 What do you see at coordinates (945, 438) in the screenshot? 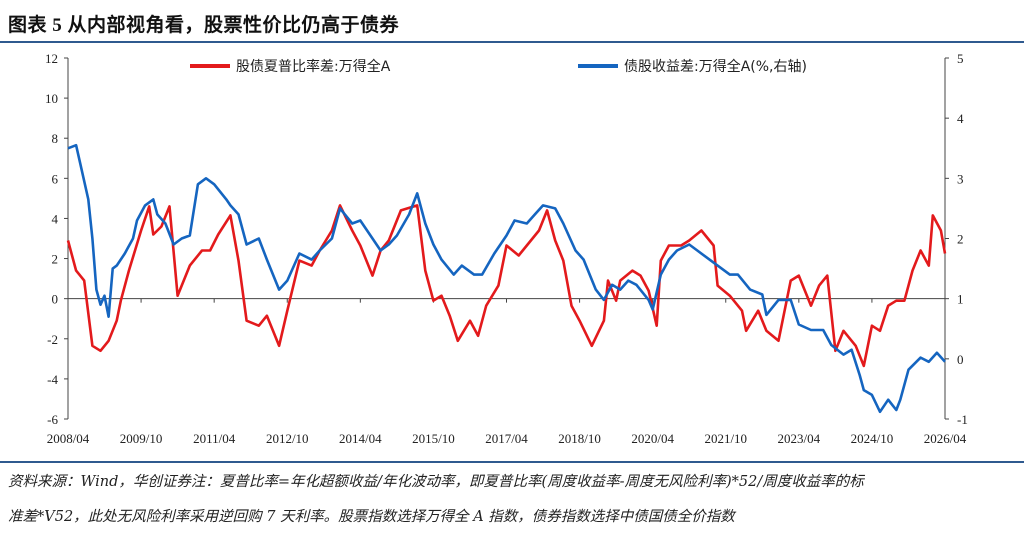
I see `x-tick-label: 2026/04` at bounding box center [945, 438].